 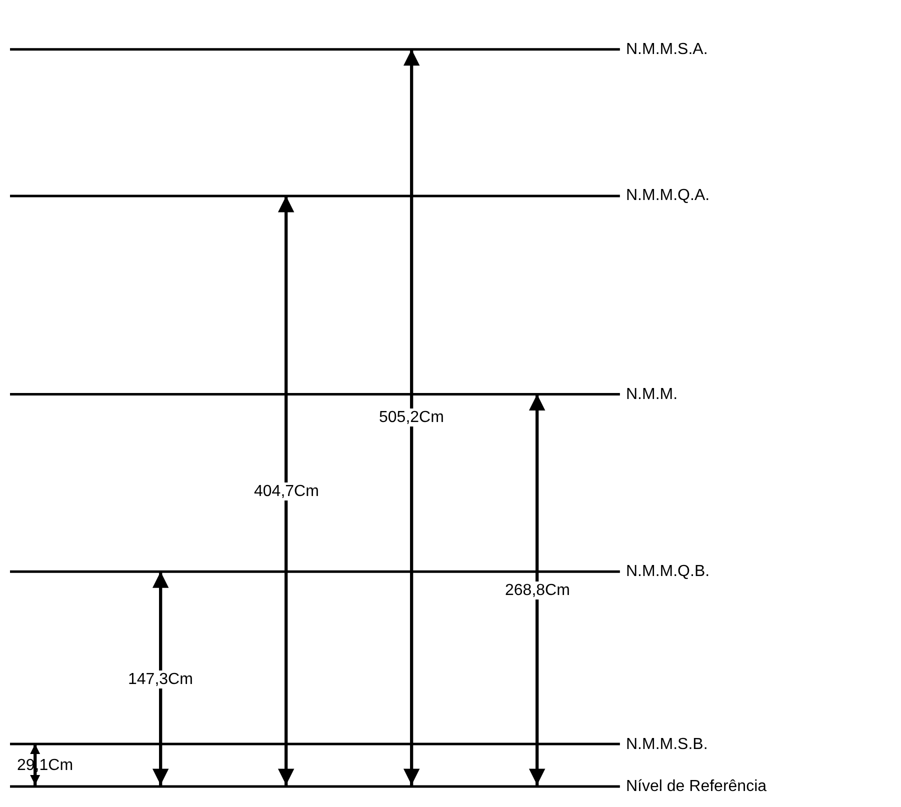 I want to click on ref-line-label: N.M.M.Q.B., so click(x=668, y=571).